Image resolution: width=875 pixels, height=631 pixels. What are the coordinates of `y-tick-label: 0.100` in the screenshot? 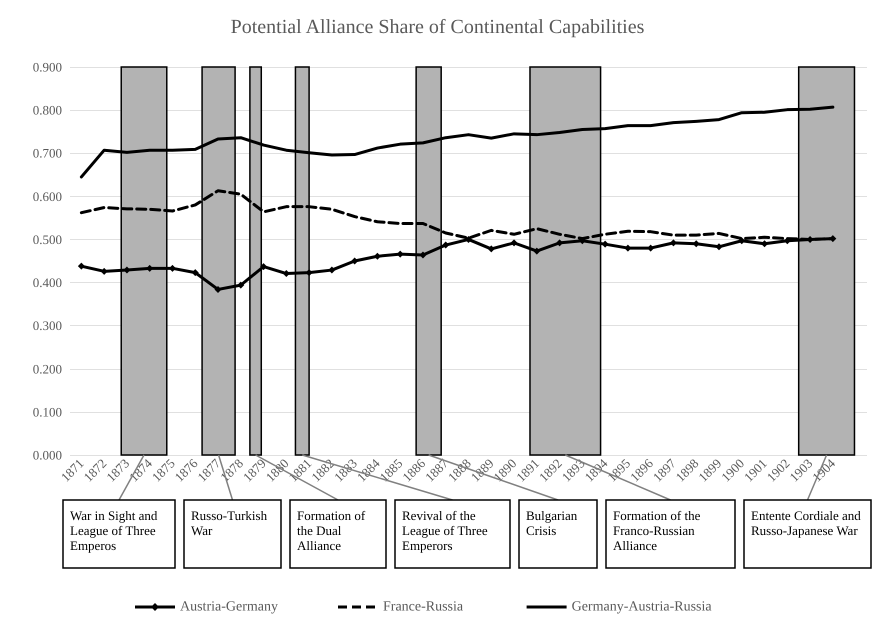 It's located at (47, 412).